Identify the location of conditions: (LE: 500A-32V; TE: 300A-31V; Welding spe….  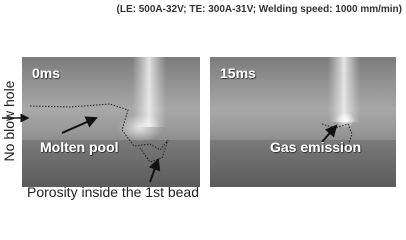
(259, 9).